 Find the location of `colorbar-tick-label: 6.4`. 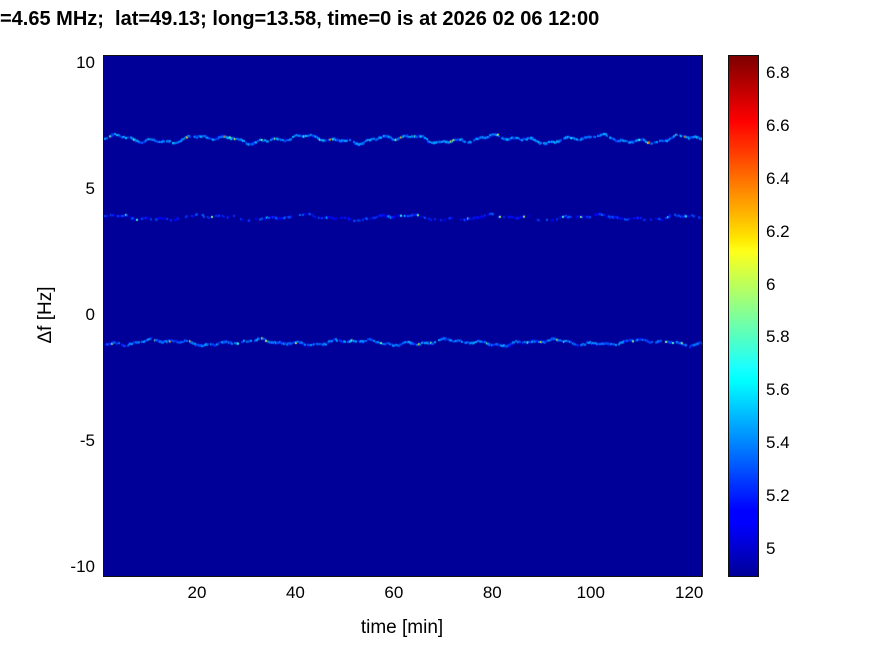

colorbar-tick-label: 6.4 is located at coordinates (778, 179).